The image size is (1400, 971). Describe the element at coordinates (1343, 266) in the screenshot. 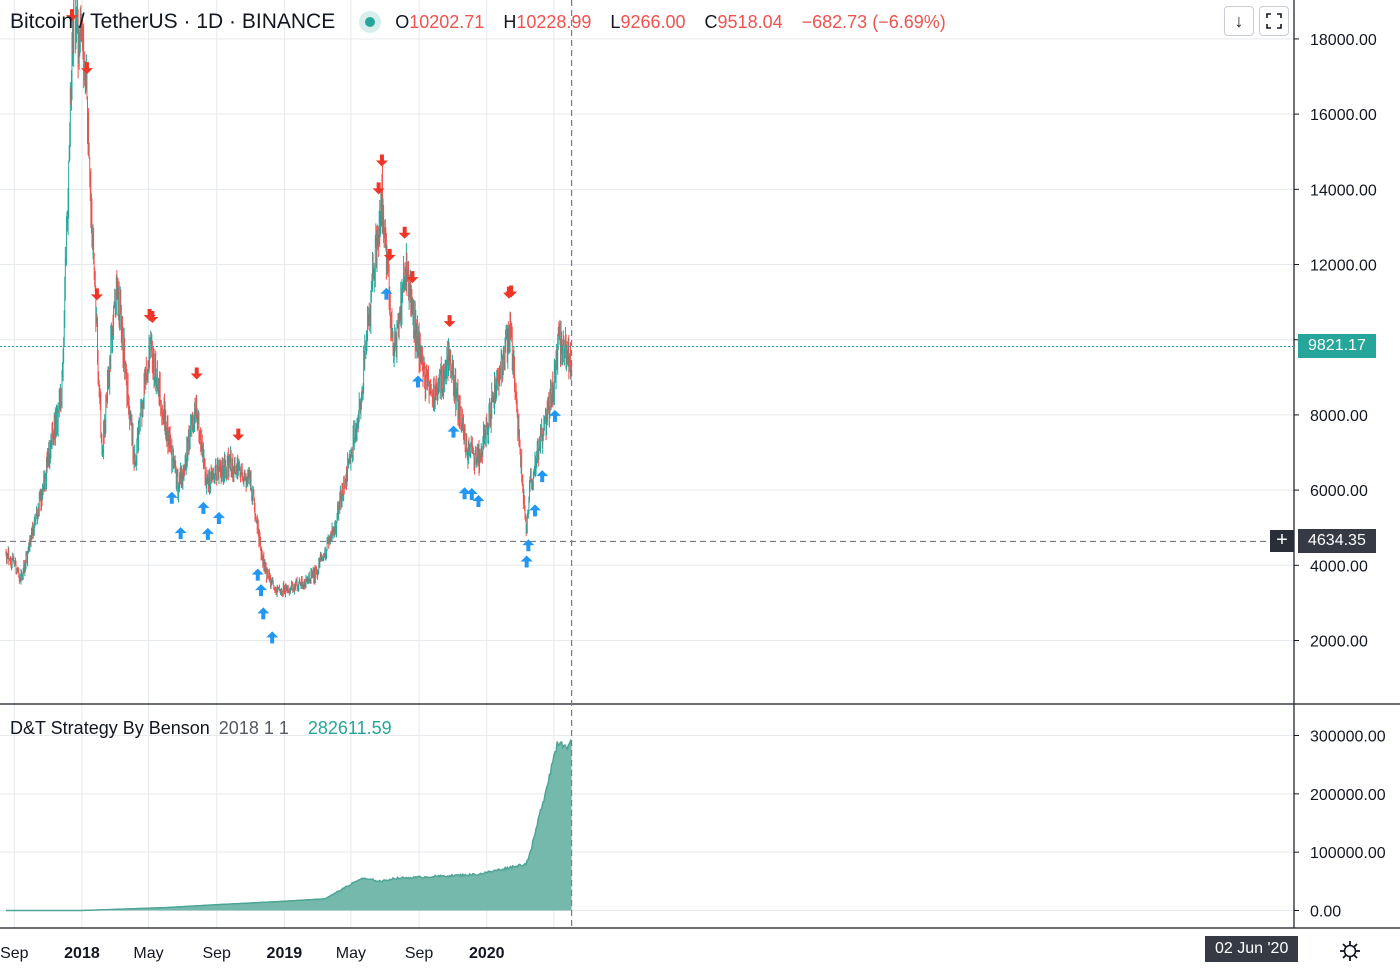

I see `price-tick-label: 12000.00` at that location.